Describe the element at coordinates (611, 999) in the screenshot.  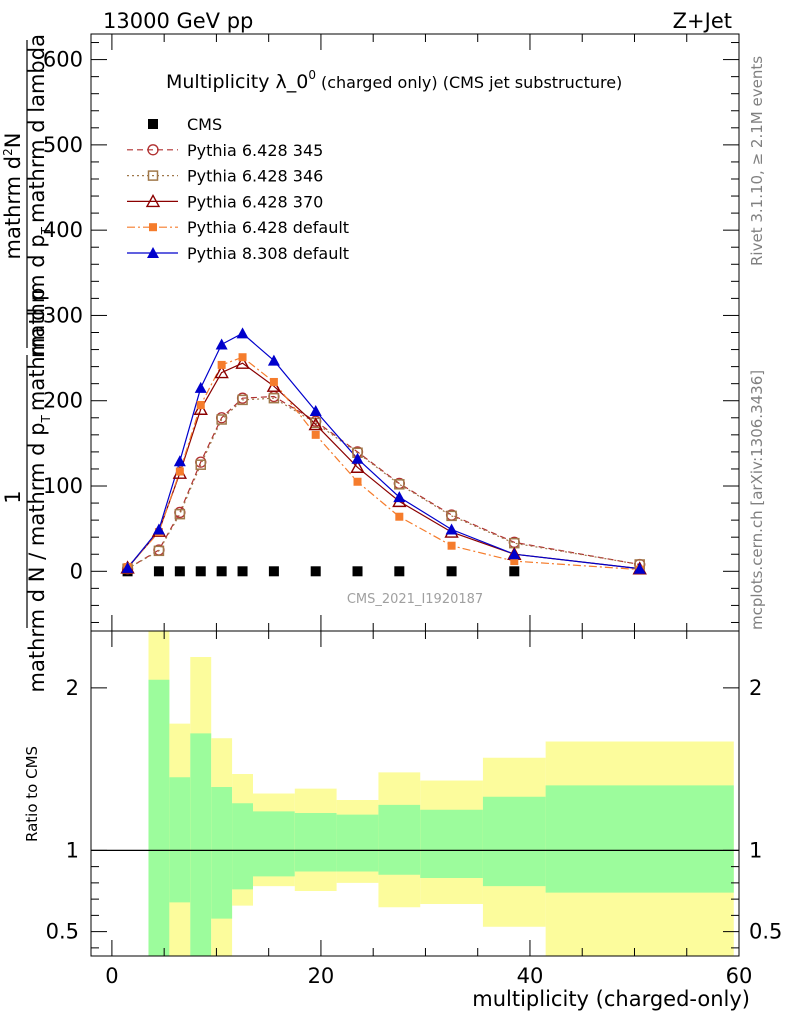
I see `x-axis-label: multiplicity (charged-only)` at that location.